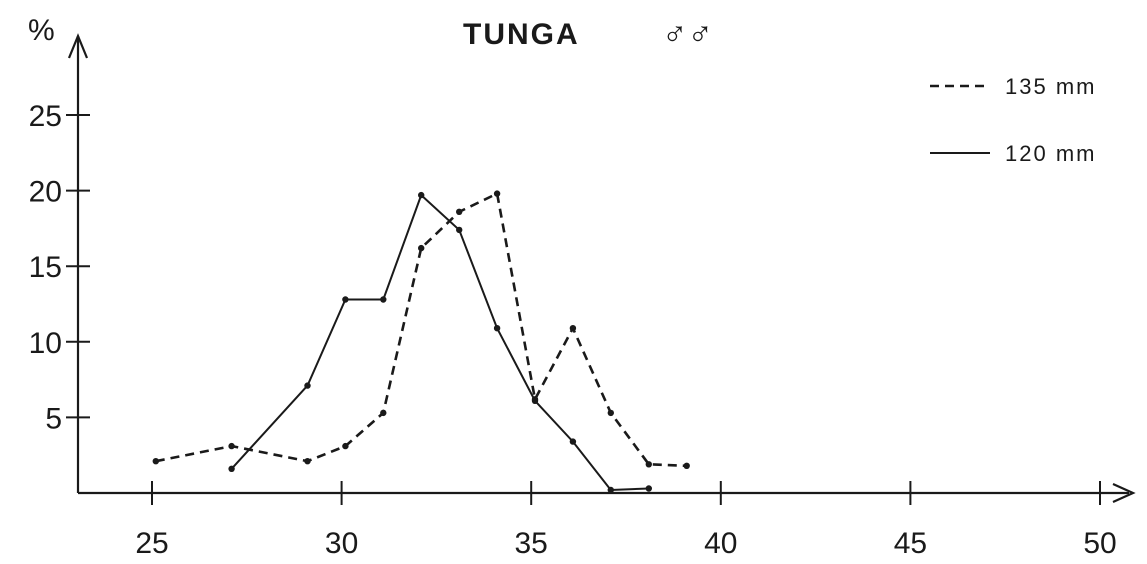  I want to click on x-tick-label: 40, so click(720, 543).